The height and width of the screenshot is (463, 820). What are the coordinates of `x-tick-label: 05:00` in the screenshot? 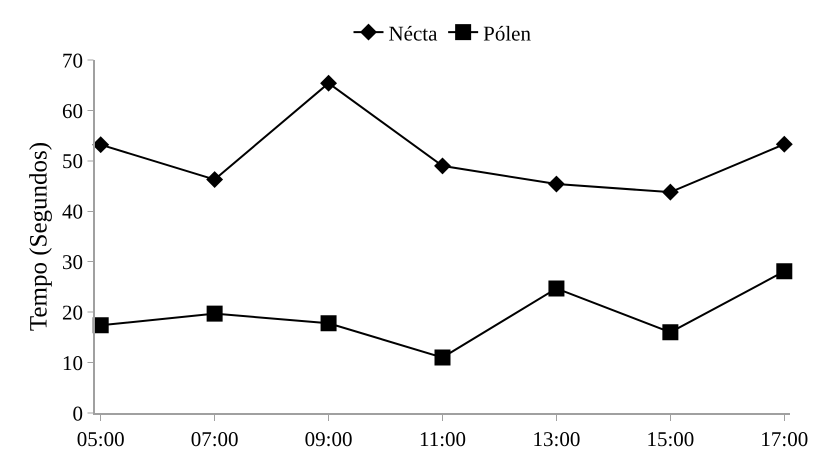 It's located at (100, 438).